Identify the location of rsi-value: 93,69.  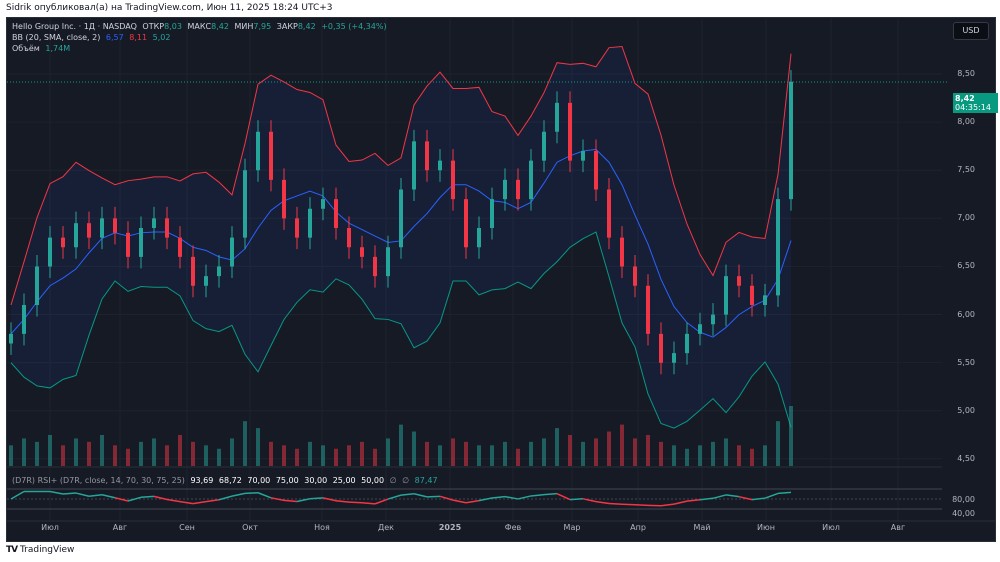
(202, 480).